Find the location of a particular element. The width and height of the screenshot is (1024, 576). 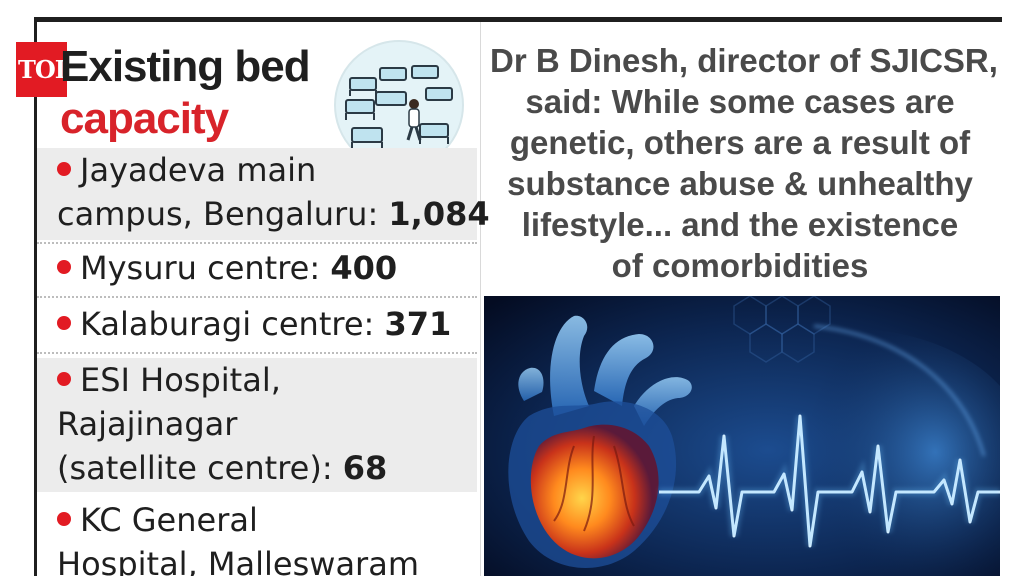

item-label: Mysuru centre: is located at coordinates (205, 268).